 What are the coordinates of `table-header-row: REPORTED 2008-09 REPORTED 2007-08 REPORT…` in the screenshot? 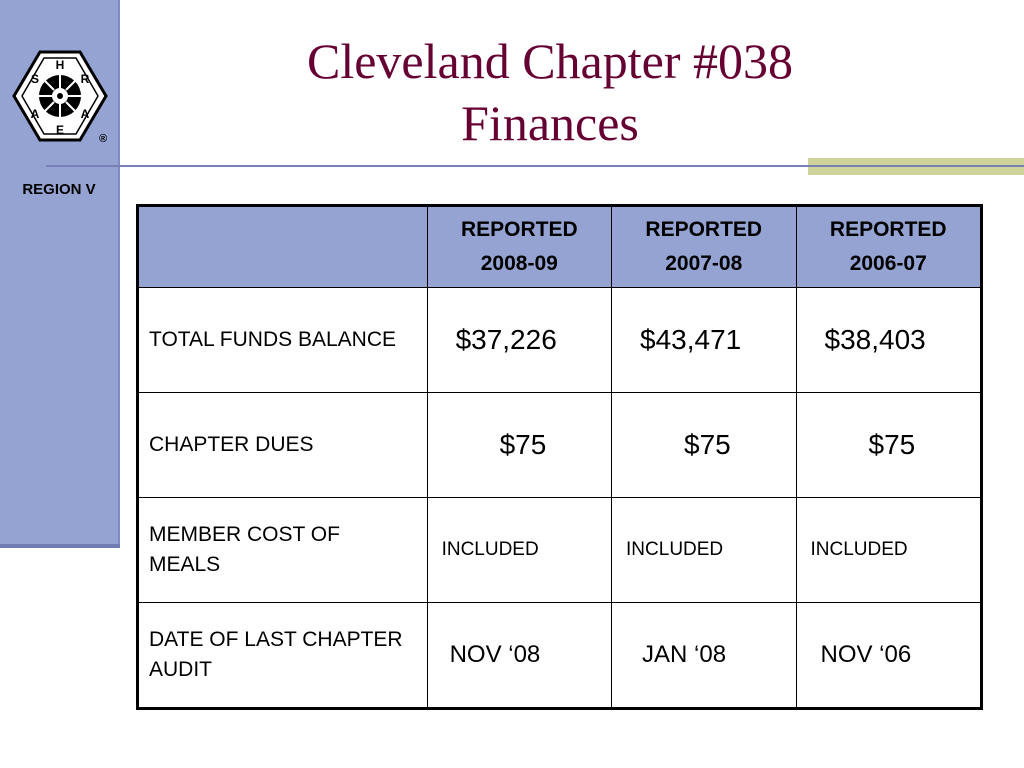 It's located at (559, 246).